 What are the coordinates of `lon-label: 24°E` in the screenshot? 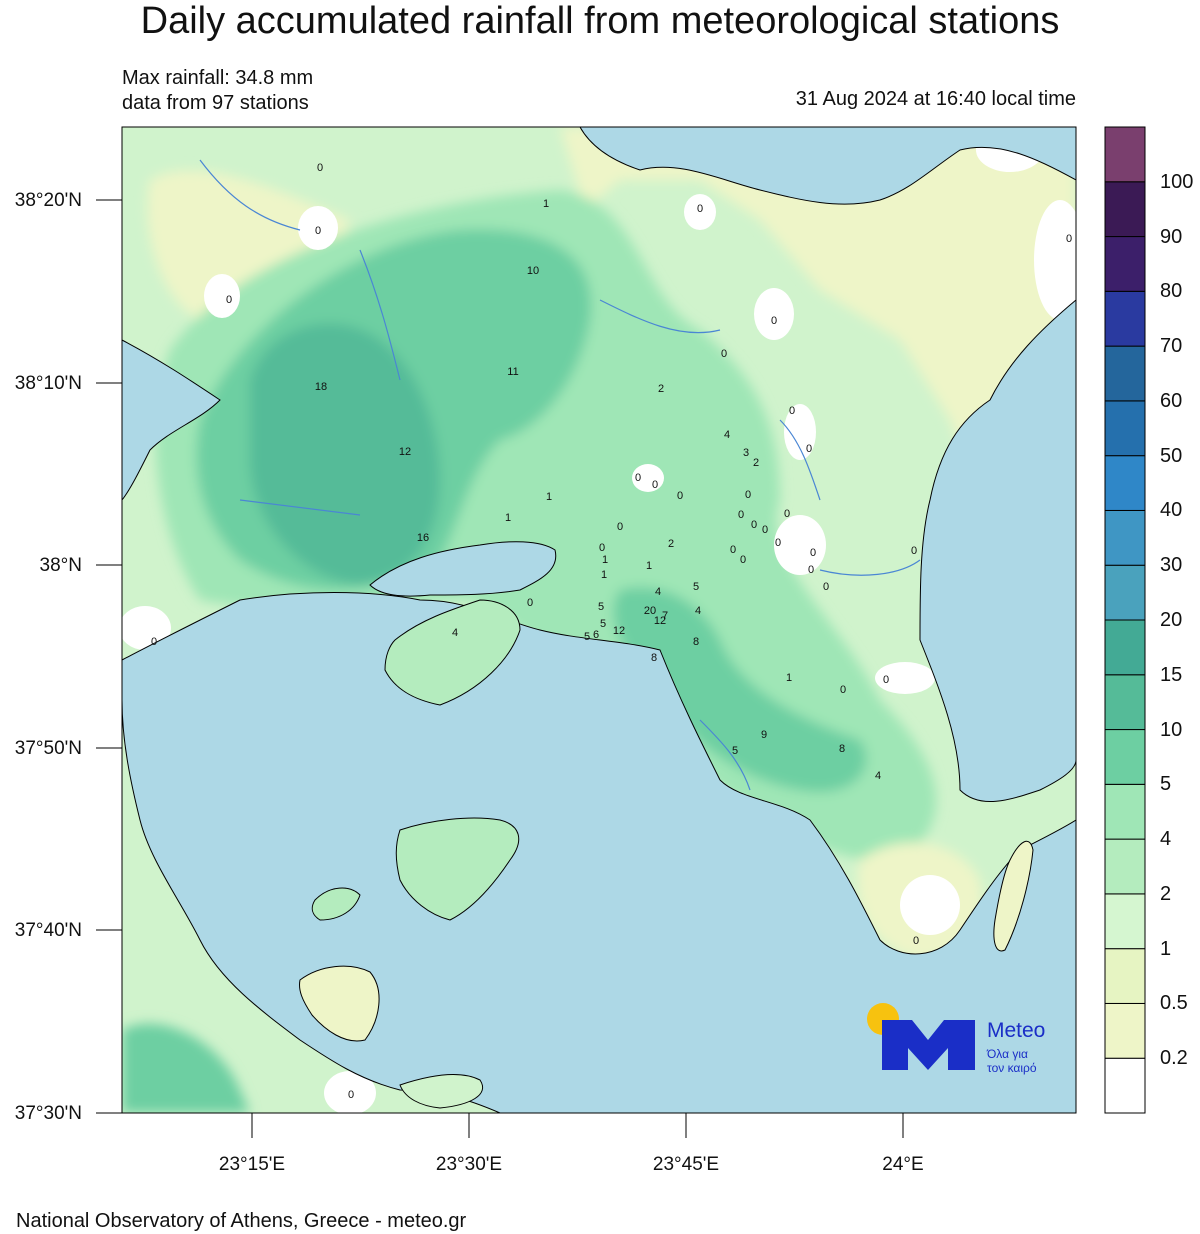 It's located at (903, 1164).